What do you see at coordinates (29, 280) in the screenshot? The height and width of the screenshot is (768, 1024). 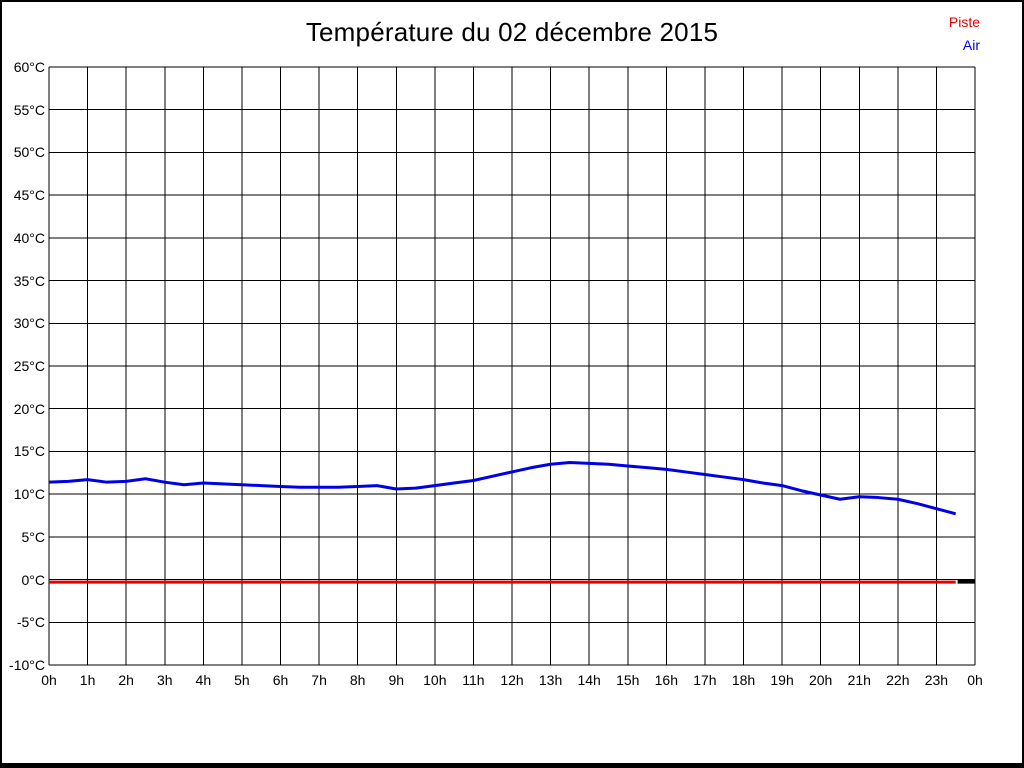 I see `y-axis-tick-label: 35°C` at bounding box center [29, 280].